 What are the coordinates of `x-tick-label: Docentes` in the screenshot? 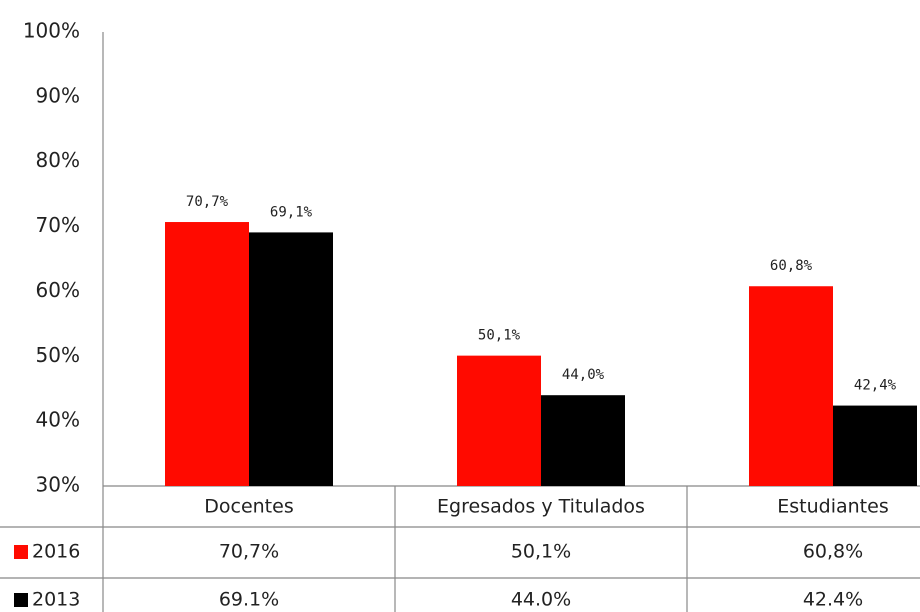 It's located at (248, 507).